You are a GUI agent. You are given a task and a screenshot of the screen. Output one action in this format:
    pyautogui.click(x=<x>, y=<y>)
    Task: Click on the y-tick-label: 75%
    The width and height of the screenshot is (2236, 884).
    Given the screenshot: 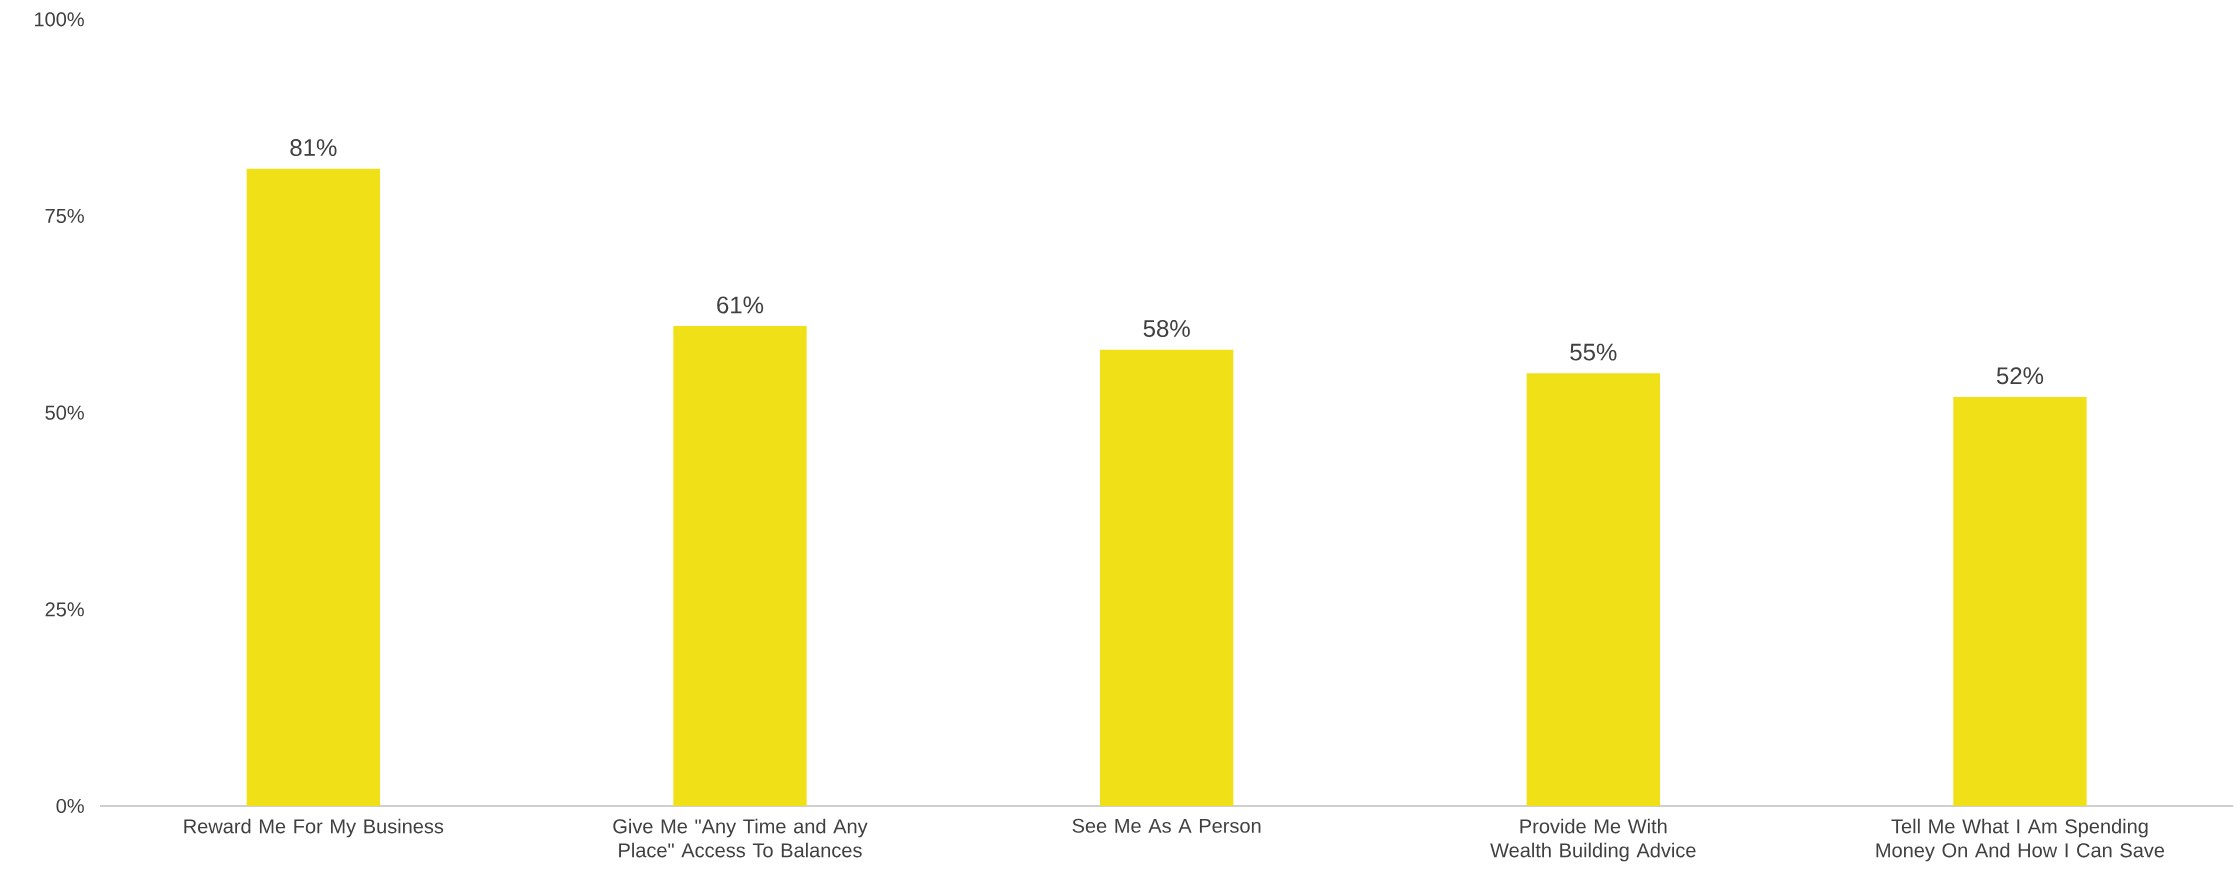 What is the action you would take?
    pyautogui.click(x=64, y=216)
    